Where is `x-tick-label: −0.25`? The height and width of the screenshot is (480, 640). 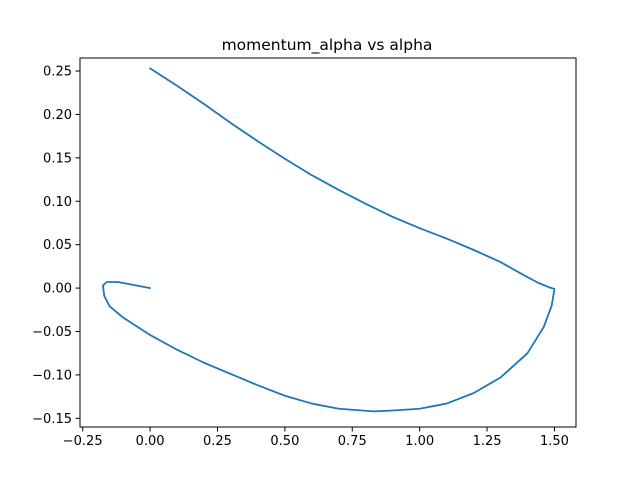
x-tick-label: −0.25 is located at coordinates (83, 441).